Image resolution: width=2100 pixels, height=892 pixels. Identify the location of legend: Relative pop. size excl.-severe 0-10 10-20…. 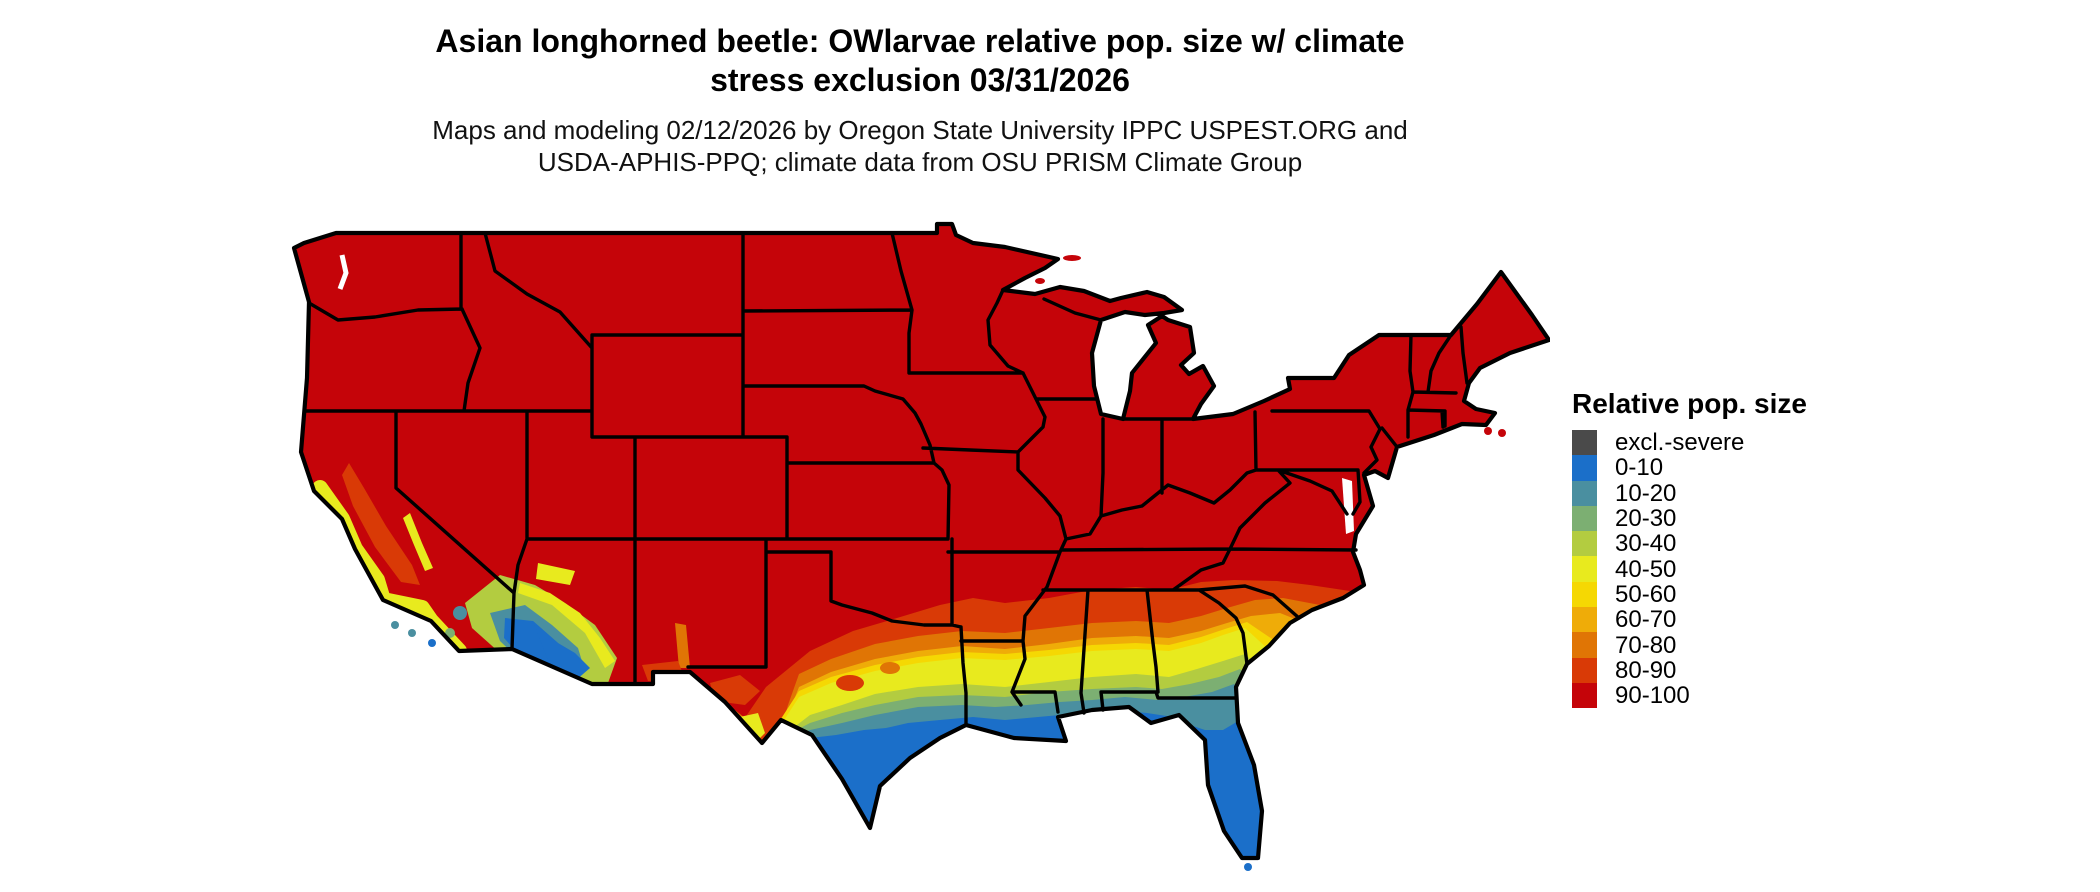
(1689, 549).